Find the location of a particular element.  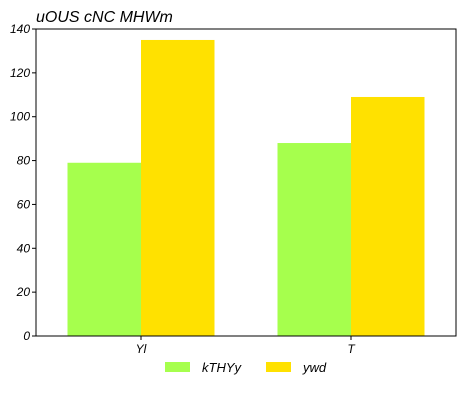

y-tick-label: 100 is located at coordinates (20, 117).